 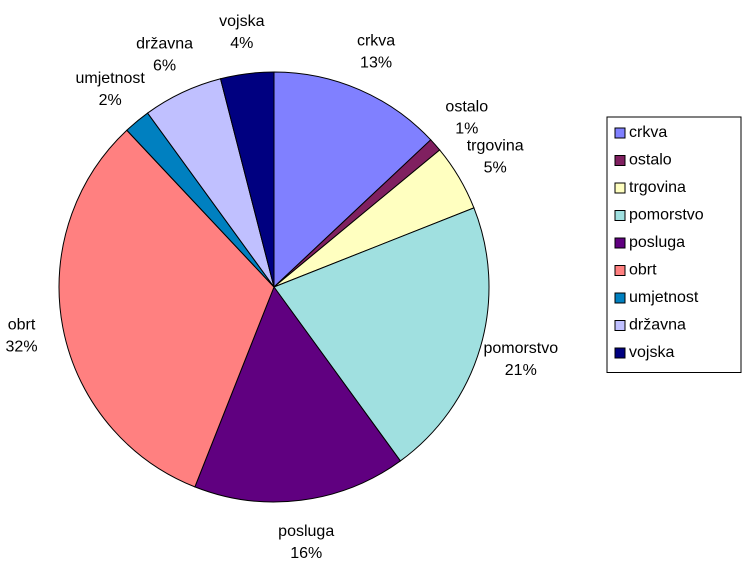 What do you see at coordinates (22, 324) in the screenshot?
I see `slice-label: obrt` at bounding box center [22, 324].